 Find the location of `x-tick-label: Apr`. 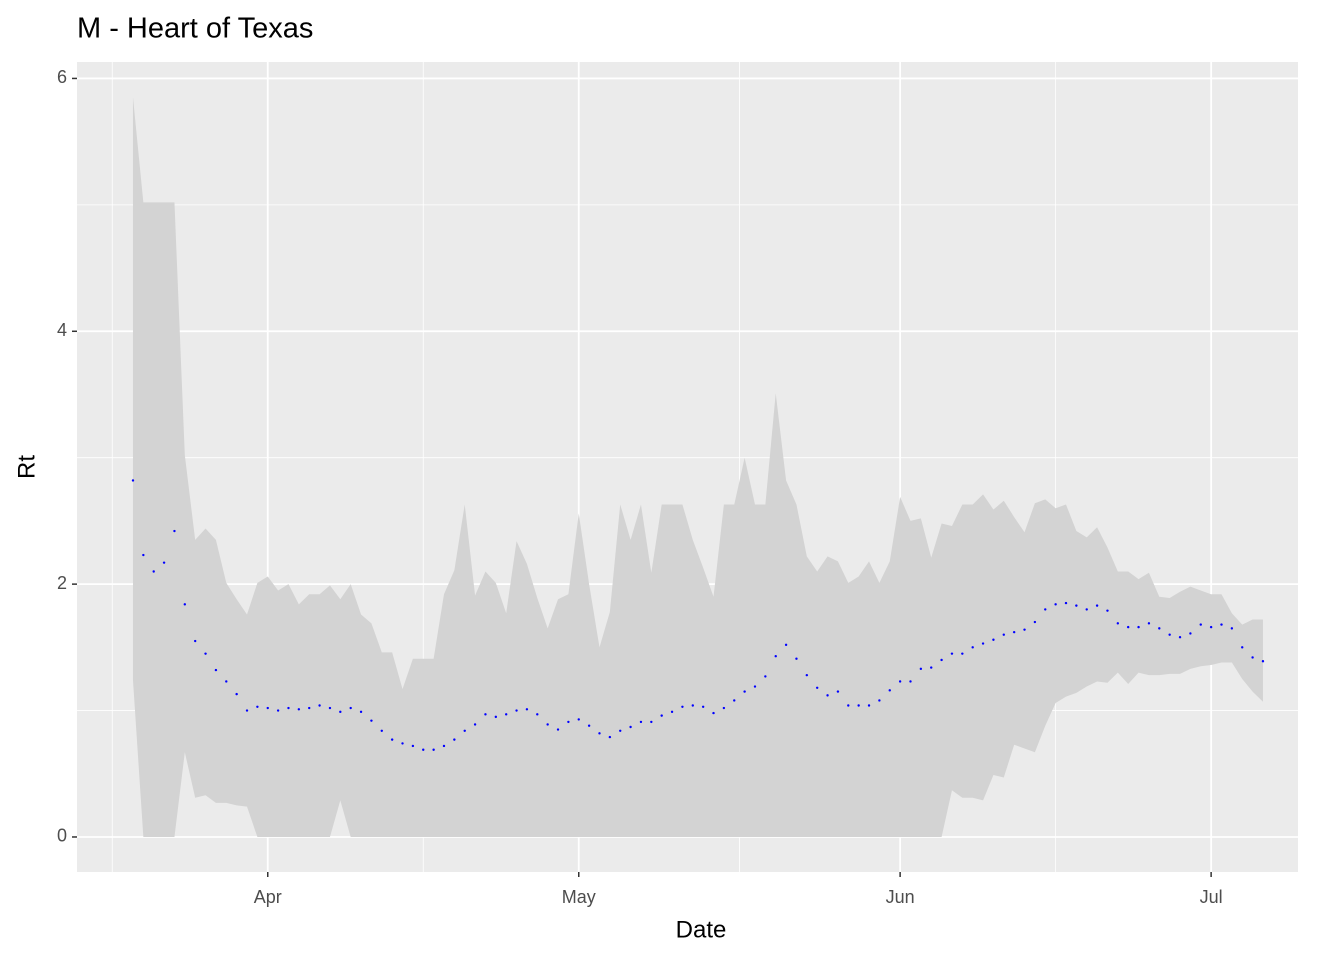

x-tick-label: Apr is located at coordinates (268, 897).